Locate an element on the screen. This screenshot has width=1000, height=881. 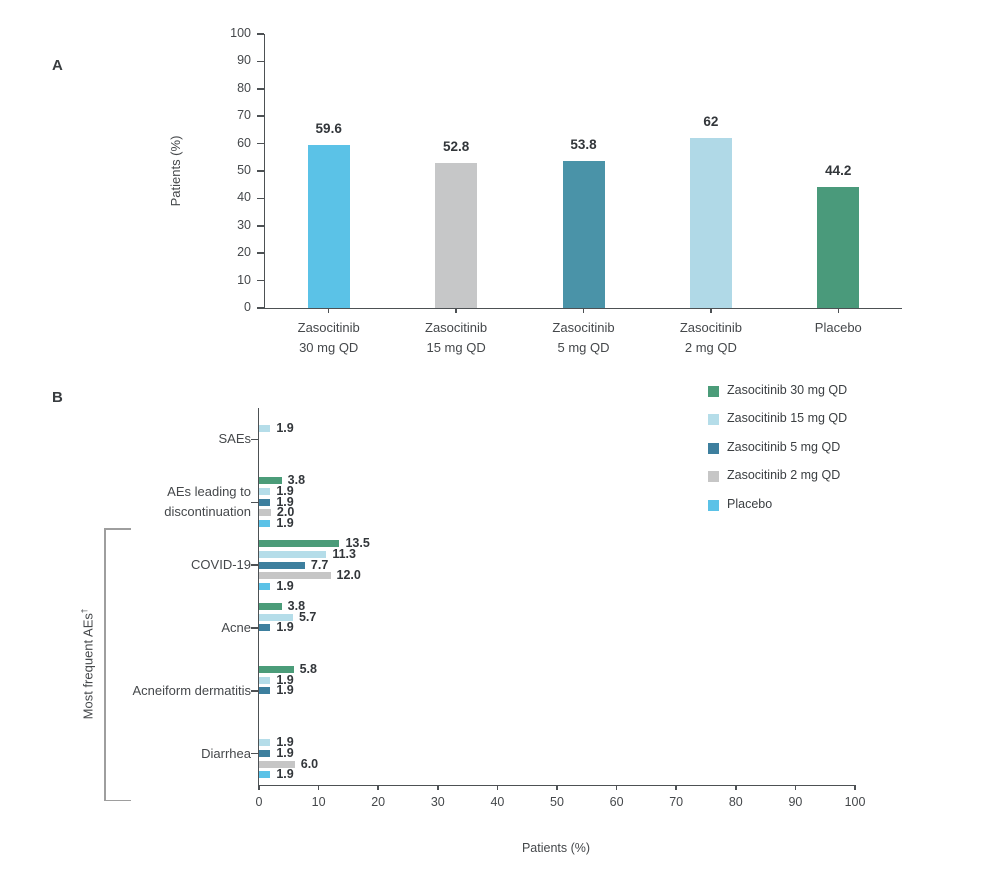
legend-label: Zasocitinib 5 mg QD is located at coordinates (784, 446).